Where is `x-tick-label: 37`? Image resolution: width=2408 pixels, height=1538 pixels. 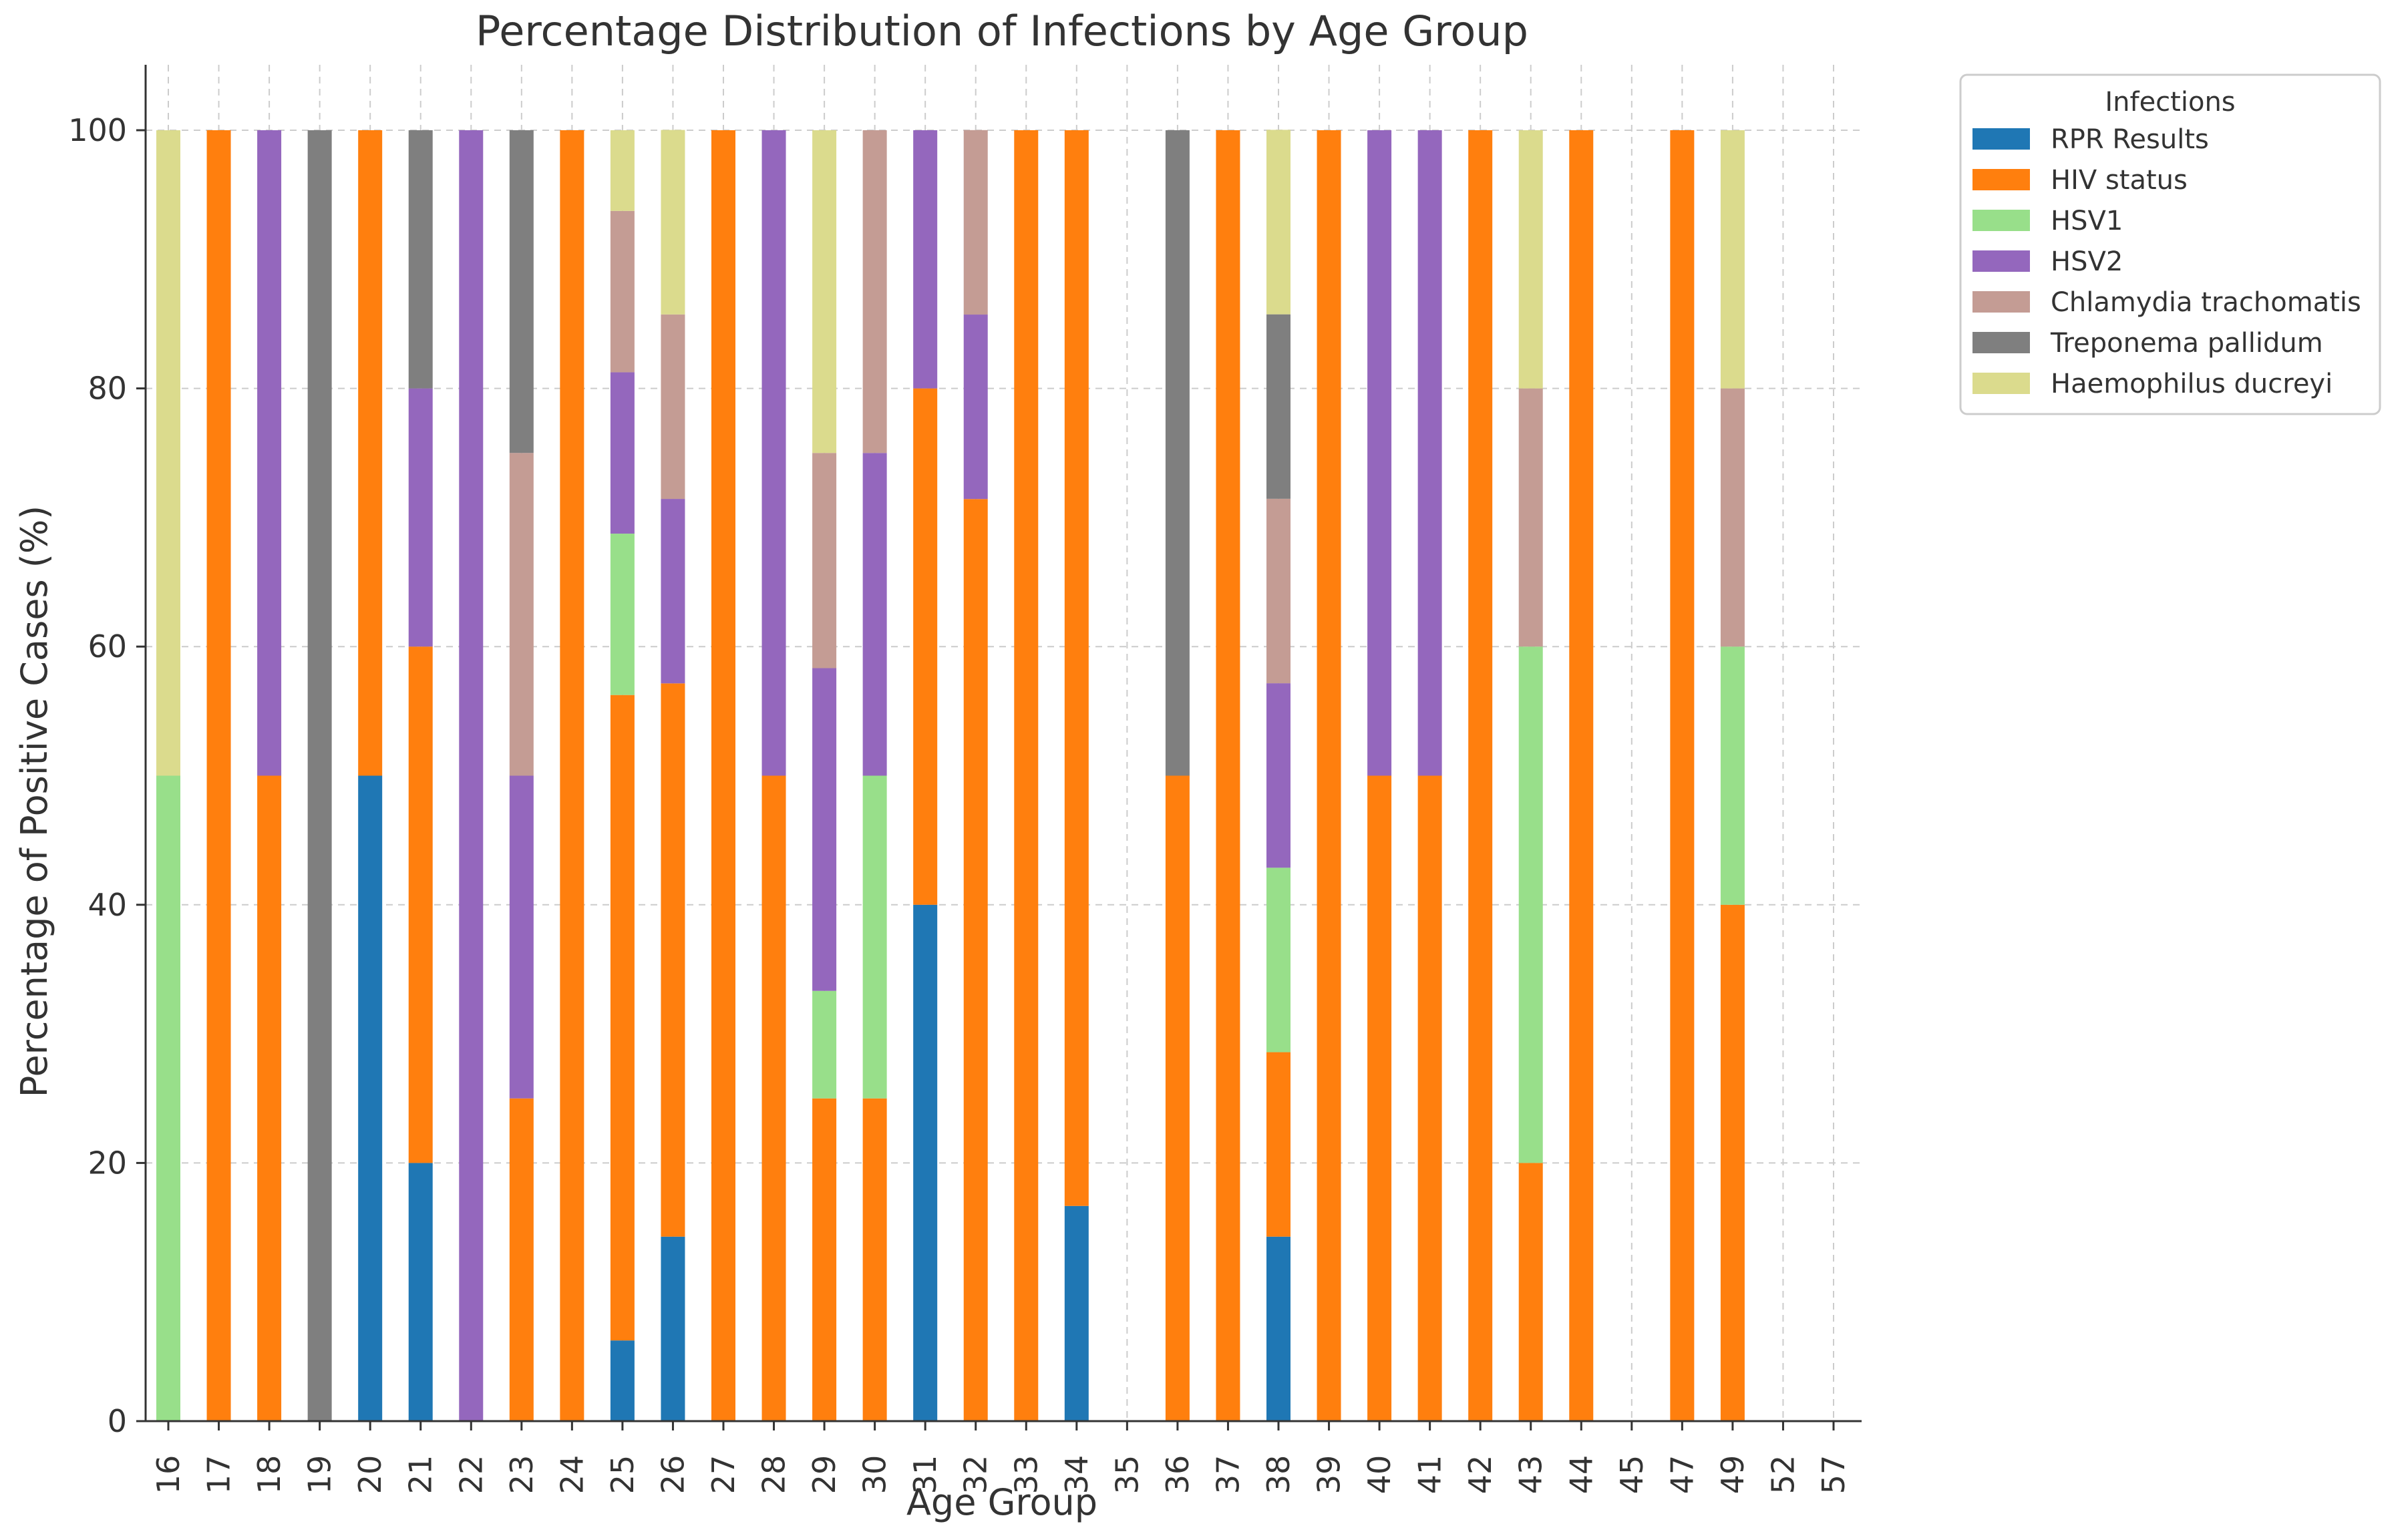
x-tick-label: 37 is located at coordinates (1228, 1475).